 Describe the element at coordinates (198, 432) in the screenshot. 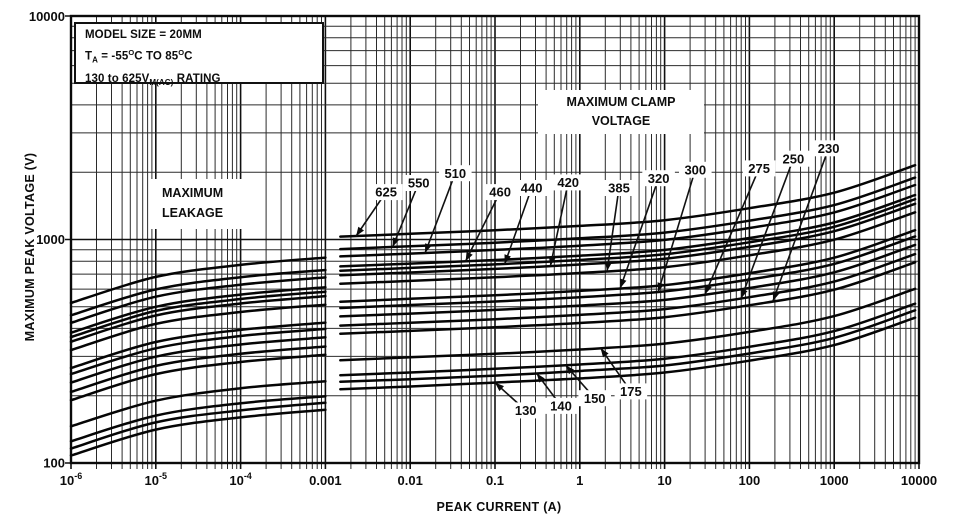

I see `curve-130-leakage` at that location.